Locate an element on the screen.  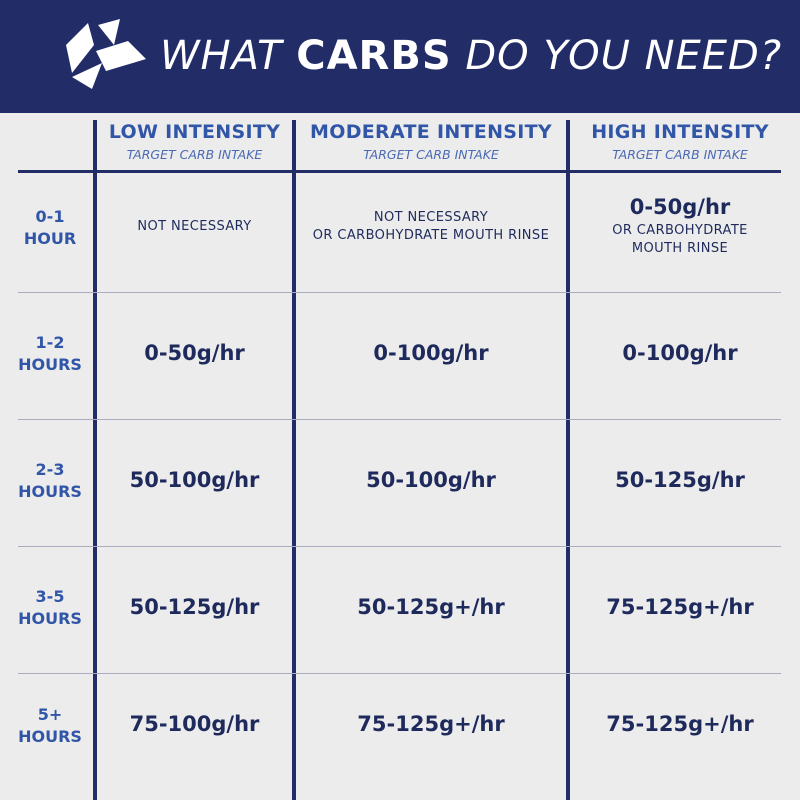
column-heading: LOW INTENSITY is located at coordinates (194, 132).